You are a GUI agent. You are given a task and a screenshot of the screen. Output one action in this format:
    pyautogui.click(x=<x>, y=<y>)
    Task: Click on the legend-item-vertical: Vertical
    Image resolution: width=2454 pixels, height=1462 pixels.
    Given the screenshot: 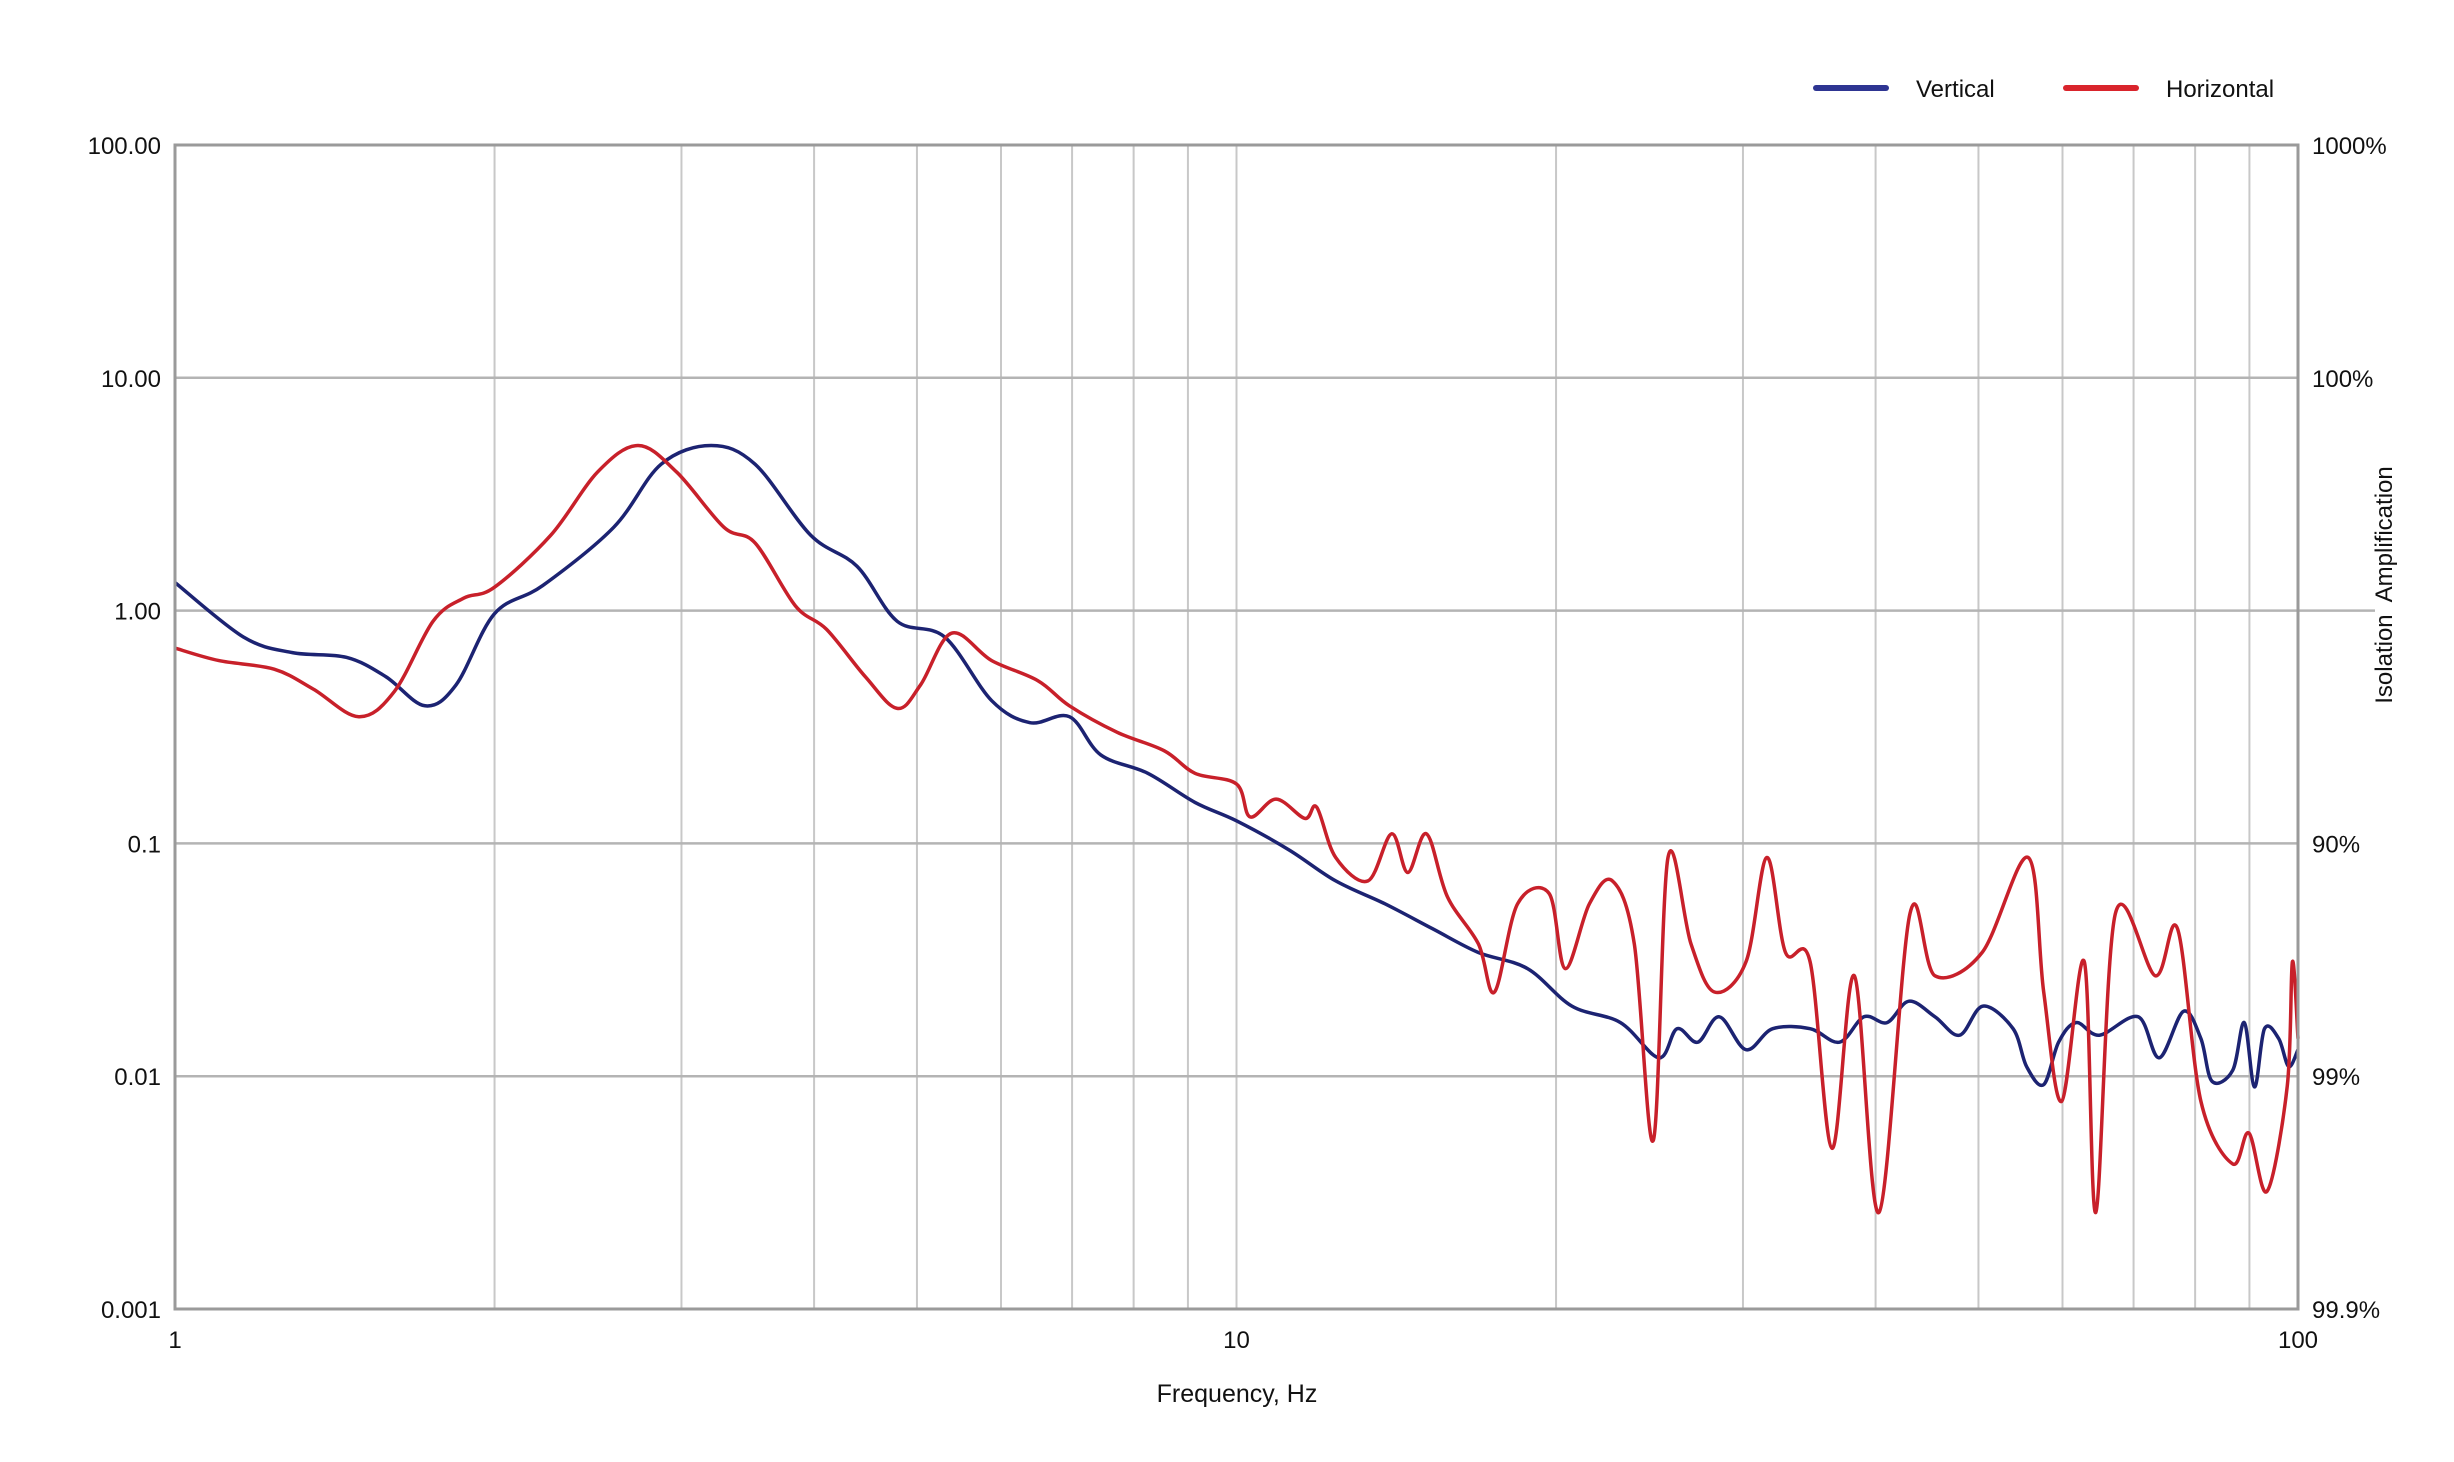 What is the action you would take?
    pyautogui.click(x=1904, y=89)
    